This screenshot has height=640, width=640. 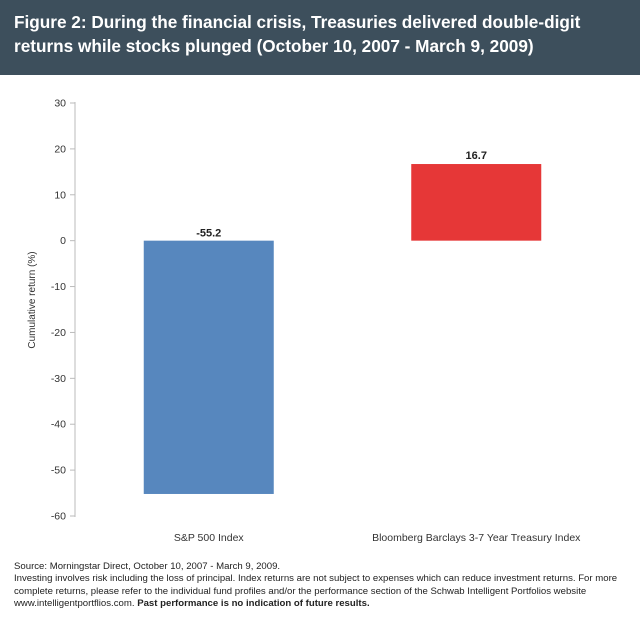 What do you see at coordinates (60, 195) in the screenshot?
I see `y-tick-label: 10` at bounding box center [60, 195].